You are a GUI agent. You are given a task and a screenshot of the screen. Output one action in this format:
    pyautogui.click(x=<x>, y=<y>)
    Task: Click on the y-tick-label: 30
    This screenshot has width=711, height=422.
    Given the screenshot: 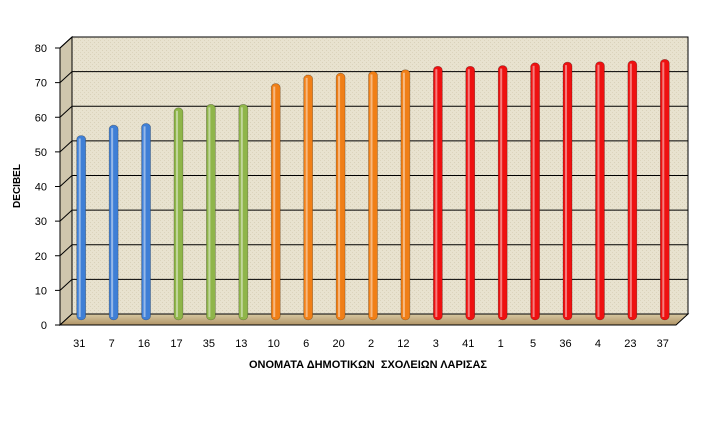 What is the action you would take?
    pyautogui.click(x=41, y=222)
    